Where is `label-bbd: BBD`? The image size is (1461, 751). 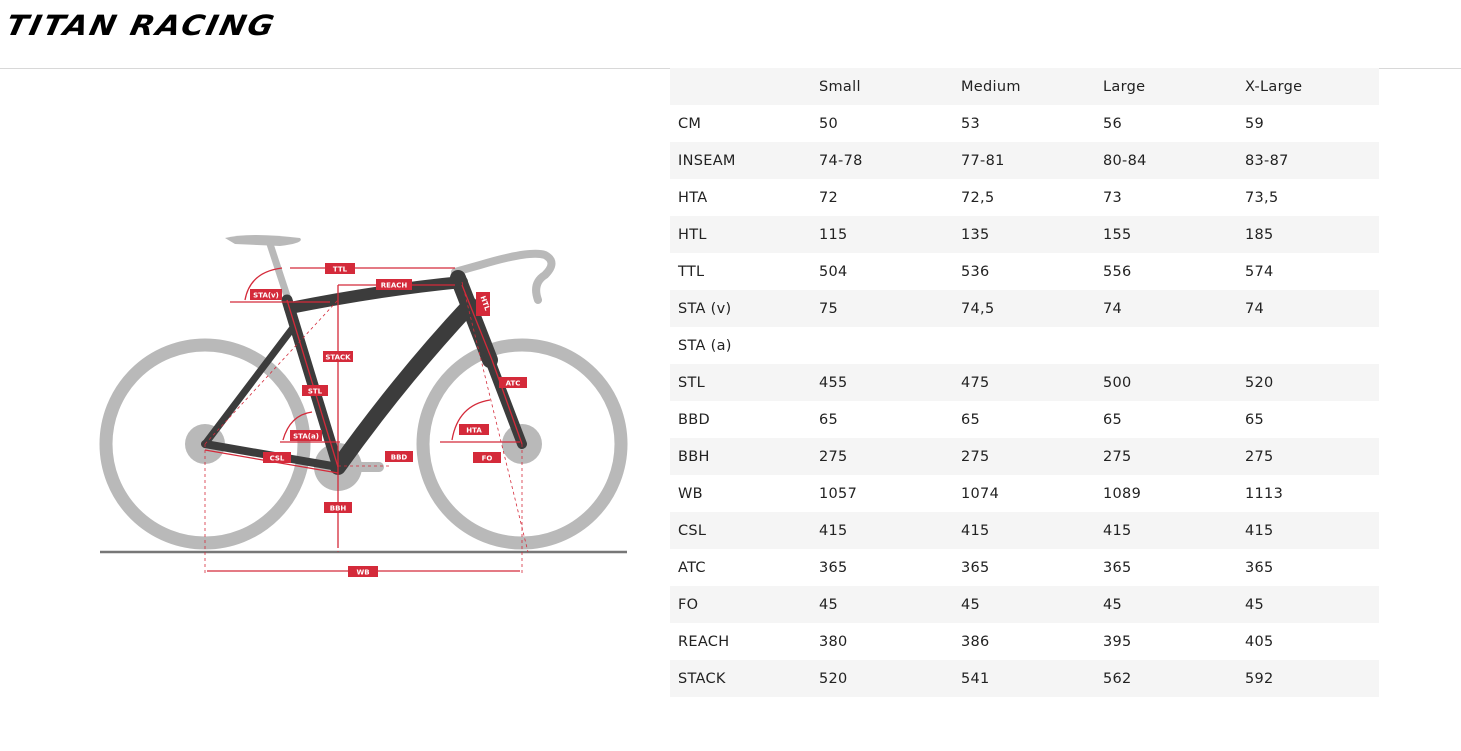 label-bbd: BBD is located at coordinates (399, 458).